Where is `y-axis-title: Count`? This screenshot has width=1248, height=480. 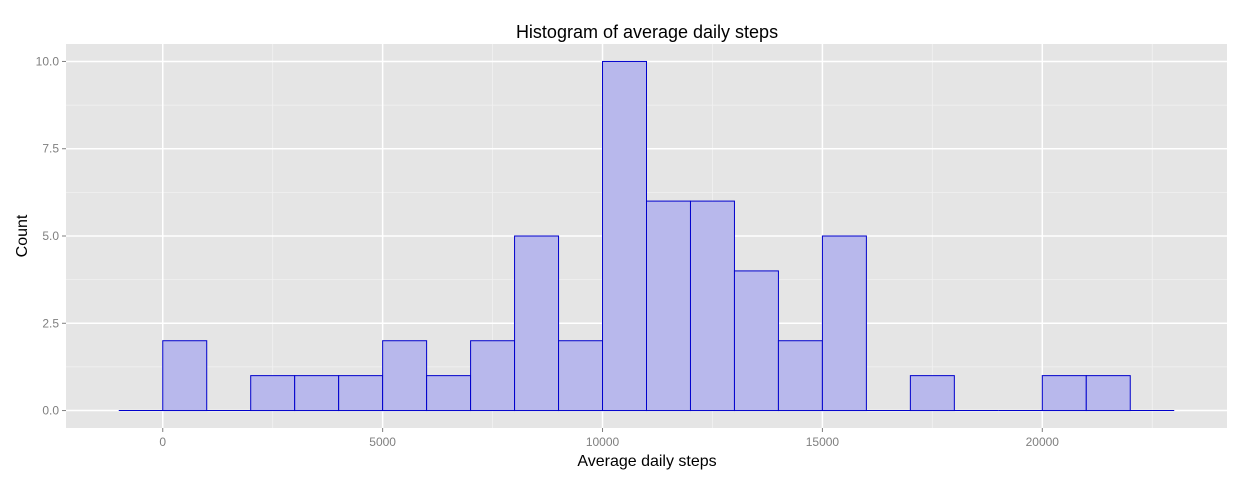
y-axis-title: Count is located at coordinates (22, 235).